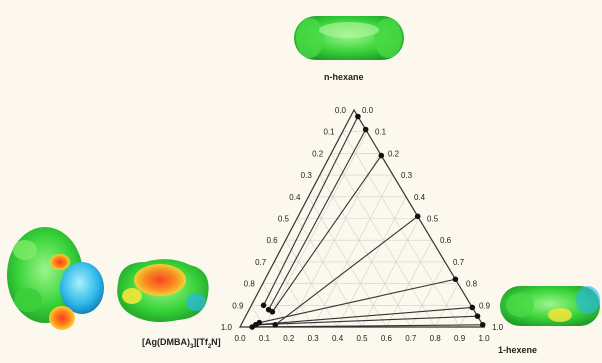 This screenshot has height=363, width=602. I want to click on bottom-edge-tick-labels: 0.0 0.1 0.2 0.3 0.4 0.5 0.6 0.7 0.8 0.9 1.0, so click(362, 338).